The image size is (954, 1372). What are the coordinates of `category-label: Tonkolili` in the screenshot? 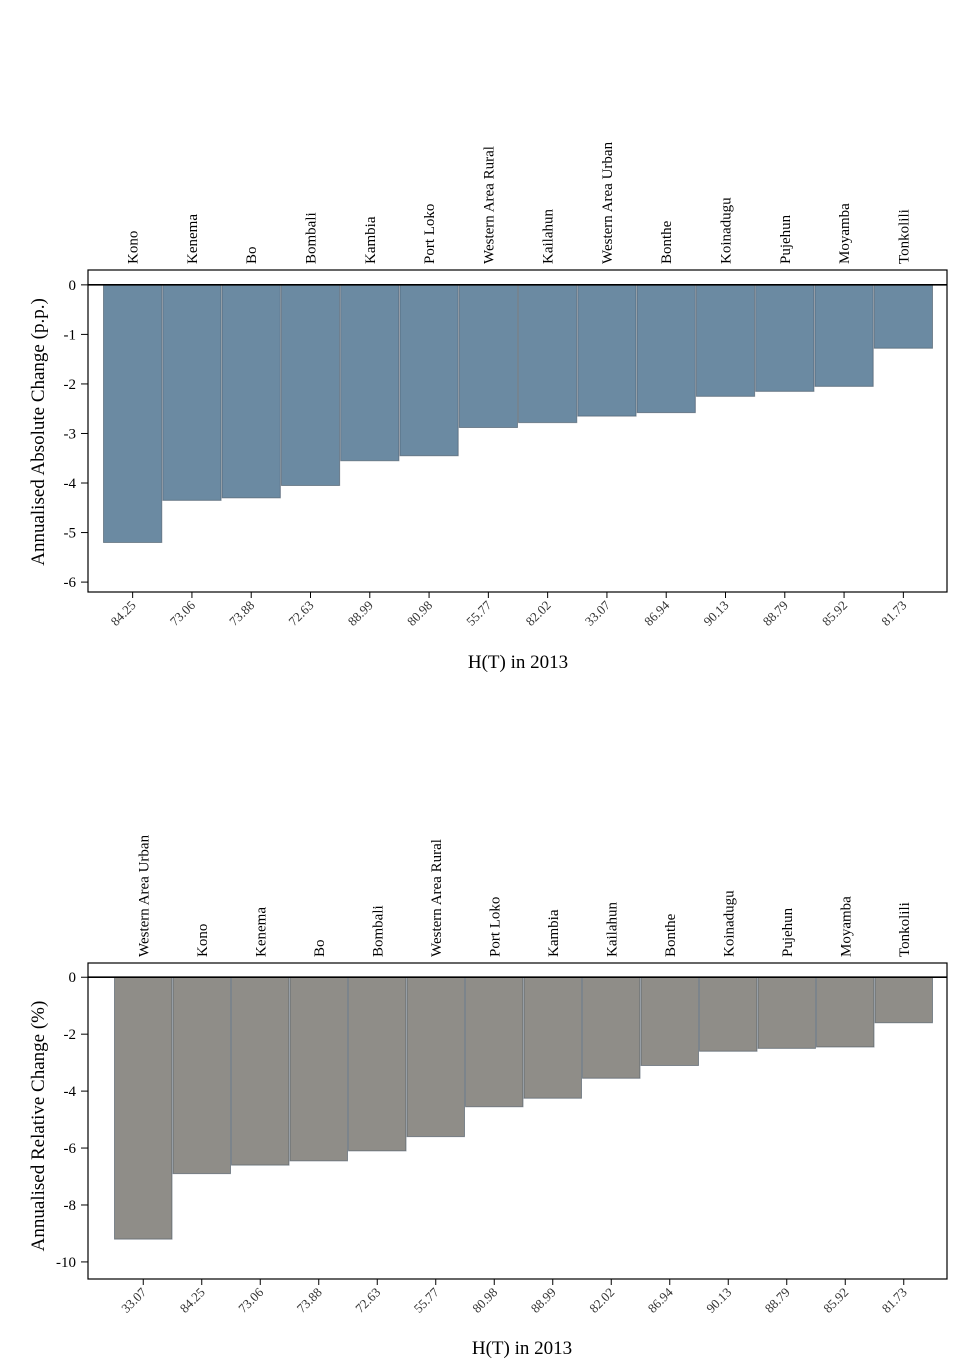 It's located at (905, 929).